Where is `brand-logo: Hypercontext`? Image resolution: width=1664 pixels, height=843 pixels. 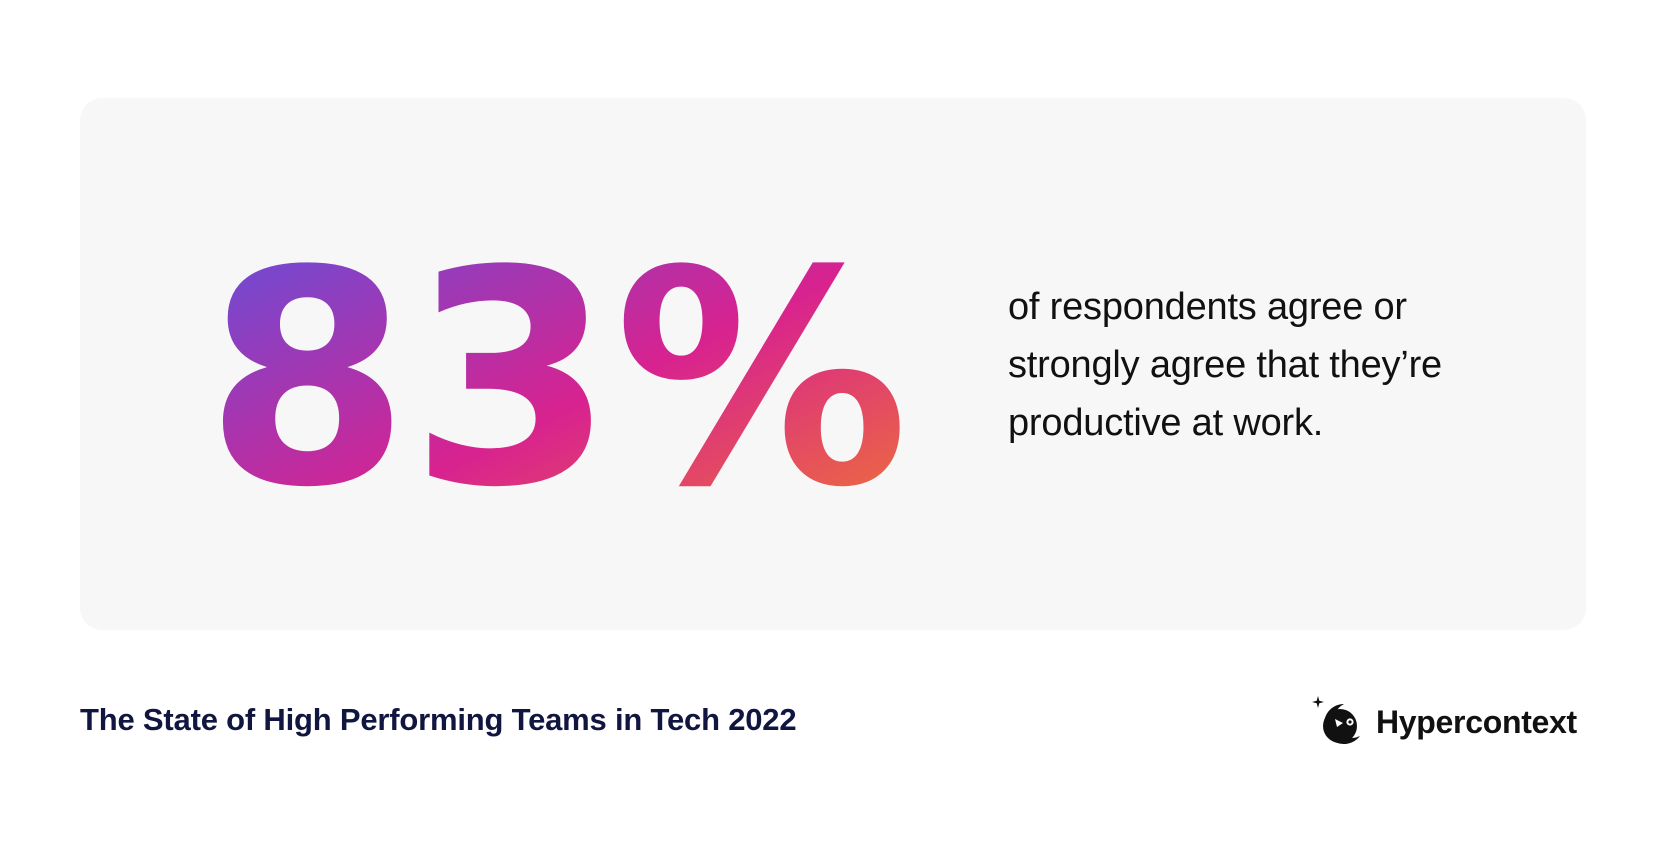
brand-logo: Hypercontext is located at coordinates (1443, 722).